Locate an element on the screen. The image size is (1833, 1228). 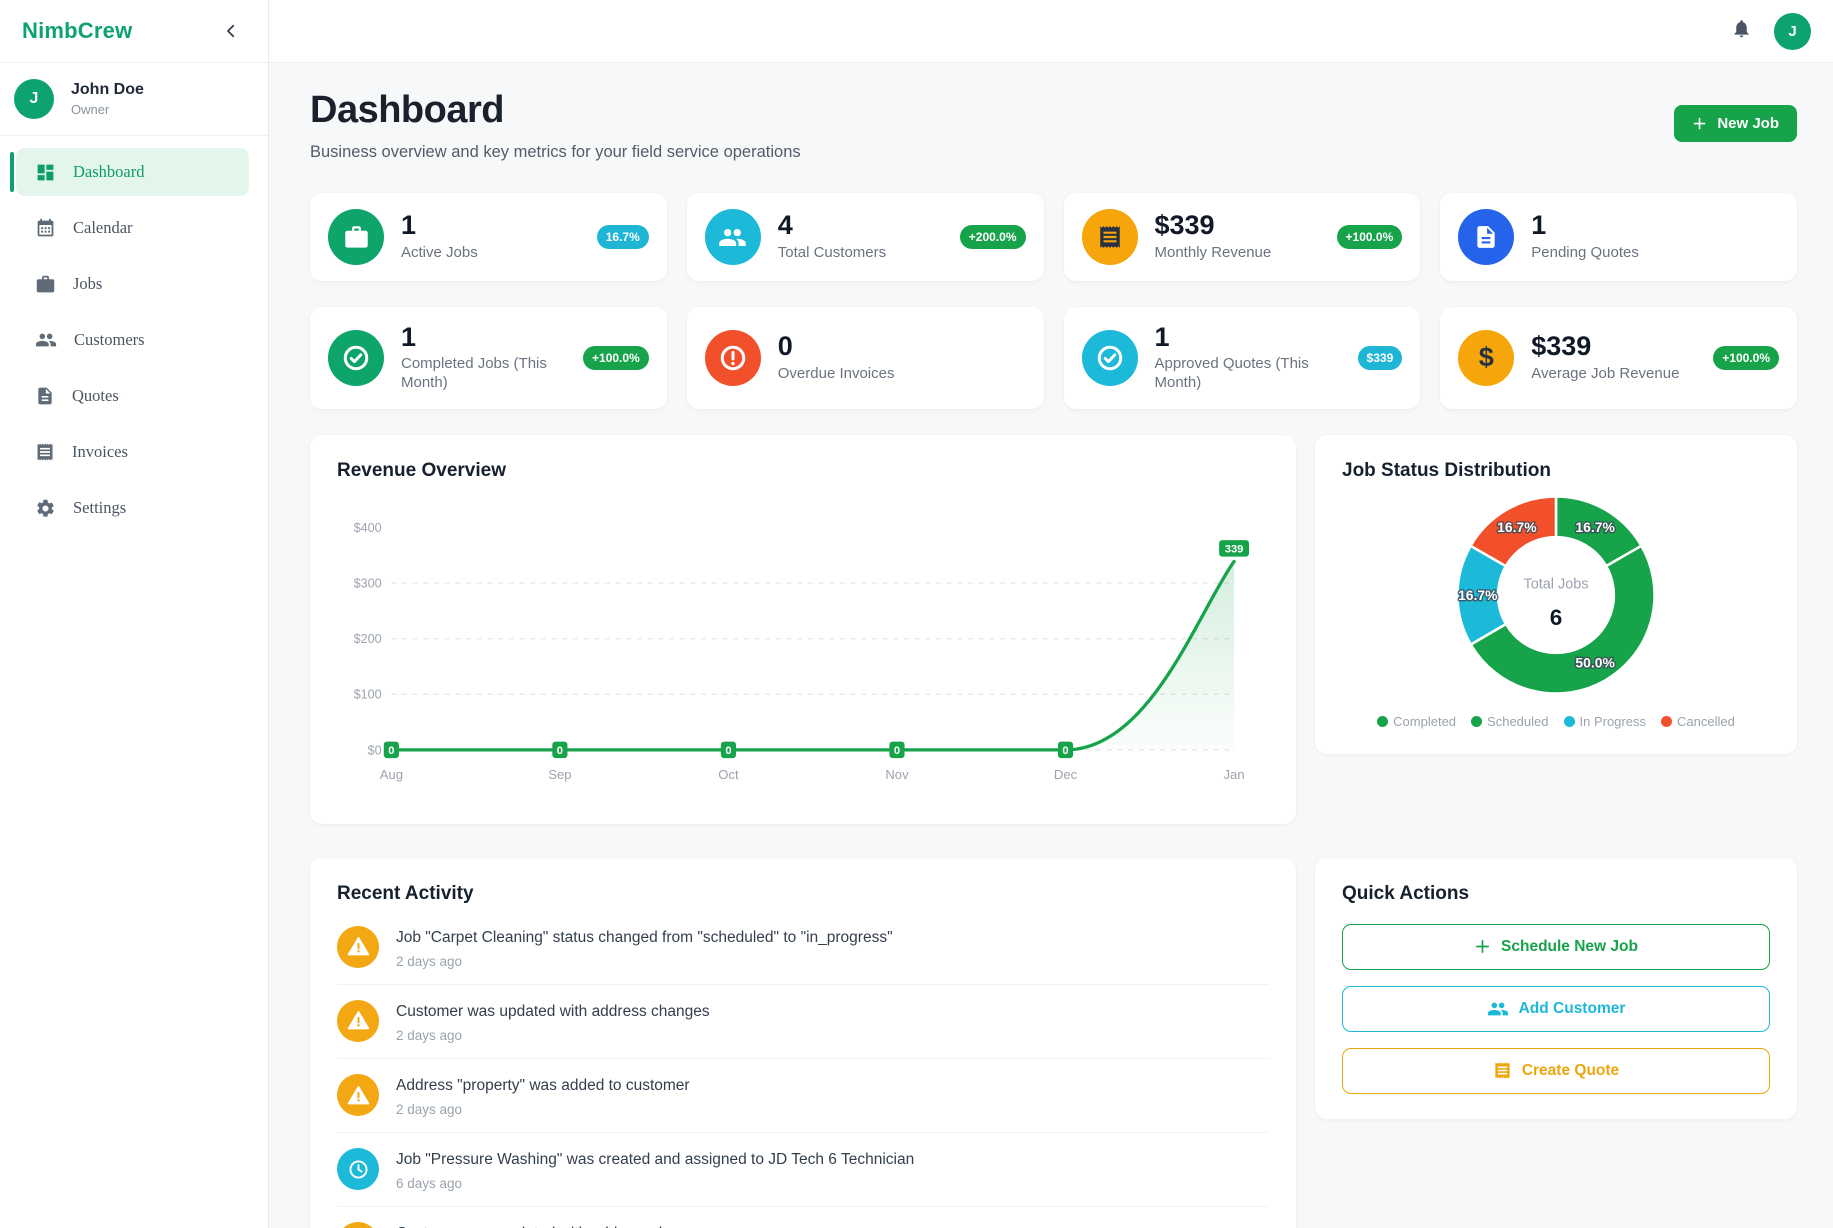
schedule-new-job-button: Schedule New Job is located at coordinates (1556, 946).